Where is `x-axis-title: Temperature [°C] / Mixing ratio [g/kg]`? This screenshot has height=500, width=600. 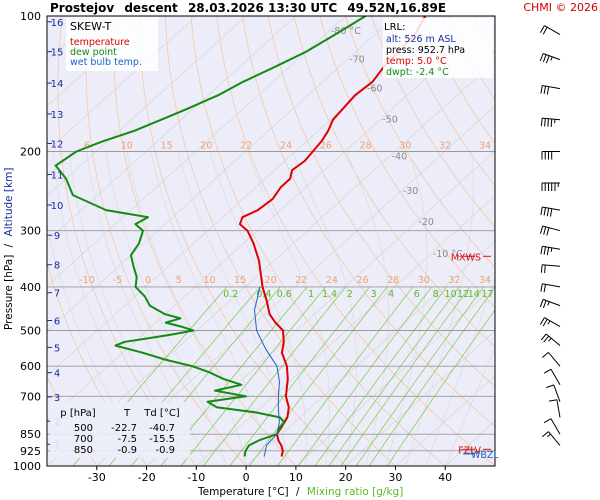
x-axis-title: Temperature [°C] / Mixing ratio [g/kg] is located at coordinates (300, 492).